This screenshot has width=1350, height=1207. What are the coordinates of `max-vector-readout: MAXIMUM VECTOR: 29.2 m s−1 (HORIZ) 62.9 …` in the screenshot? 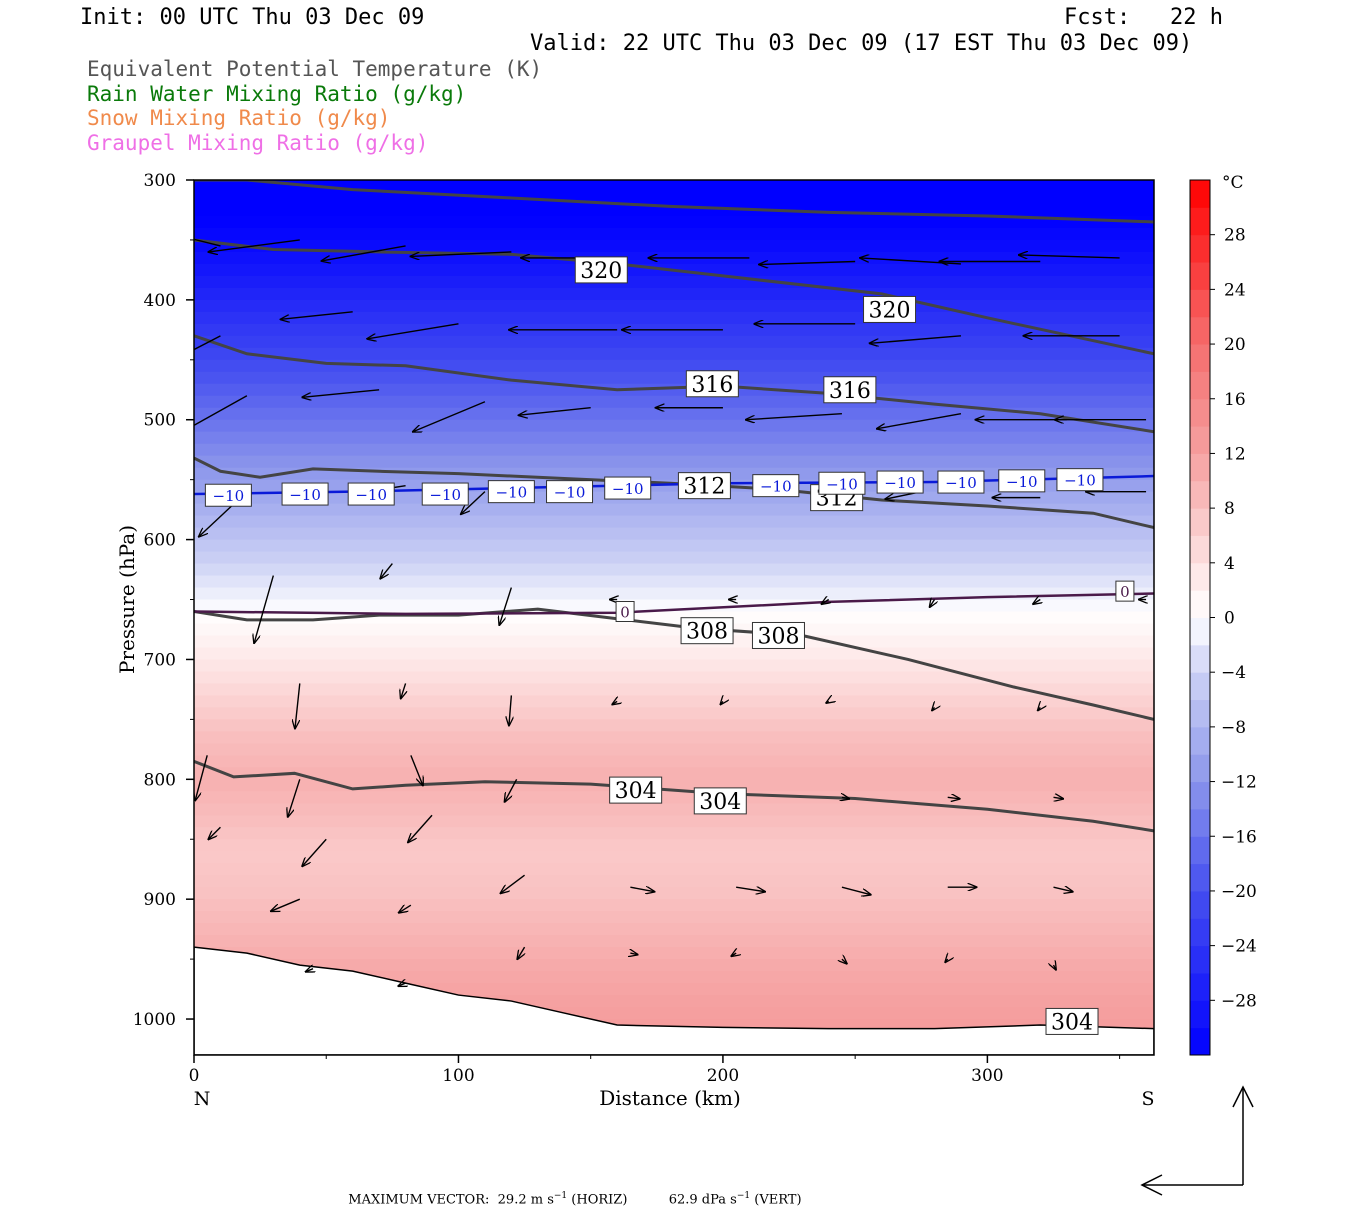 It's located at (570, 1191).